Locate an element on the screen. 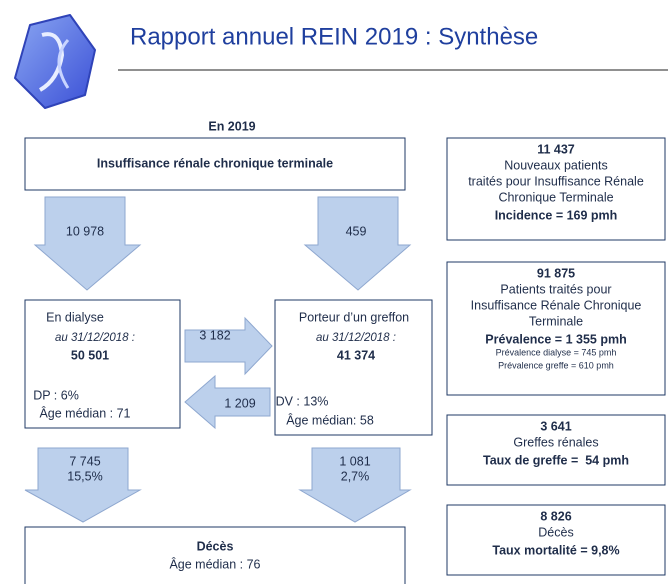 This screenshot has height=584, width=668. summary-line: Nouveaux patients is located at coordinates (556, 165).